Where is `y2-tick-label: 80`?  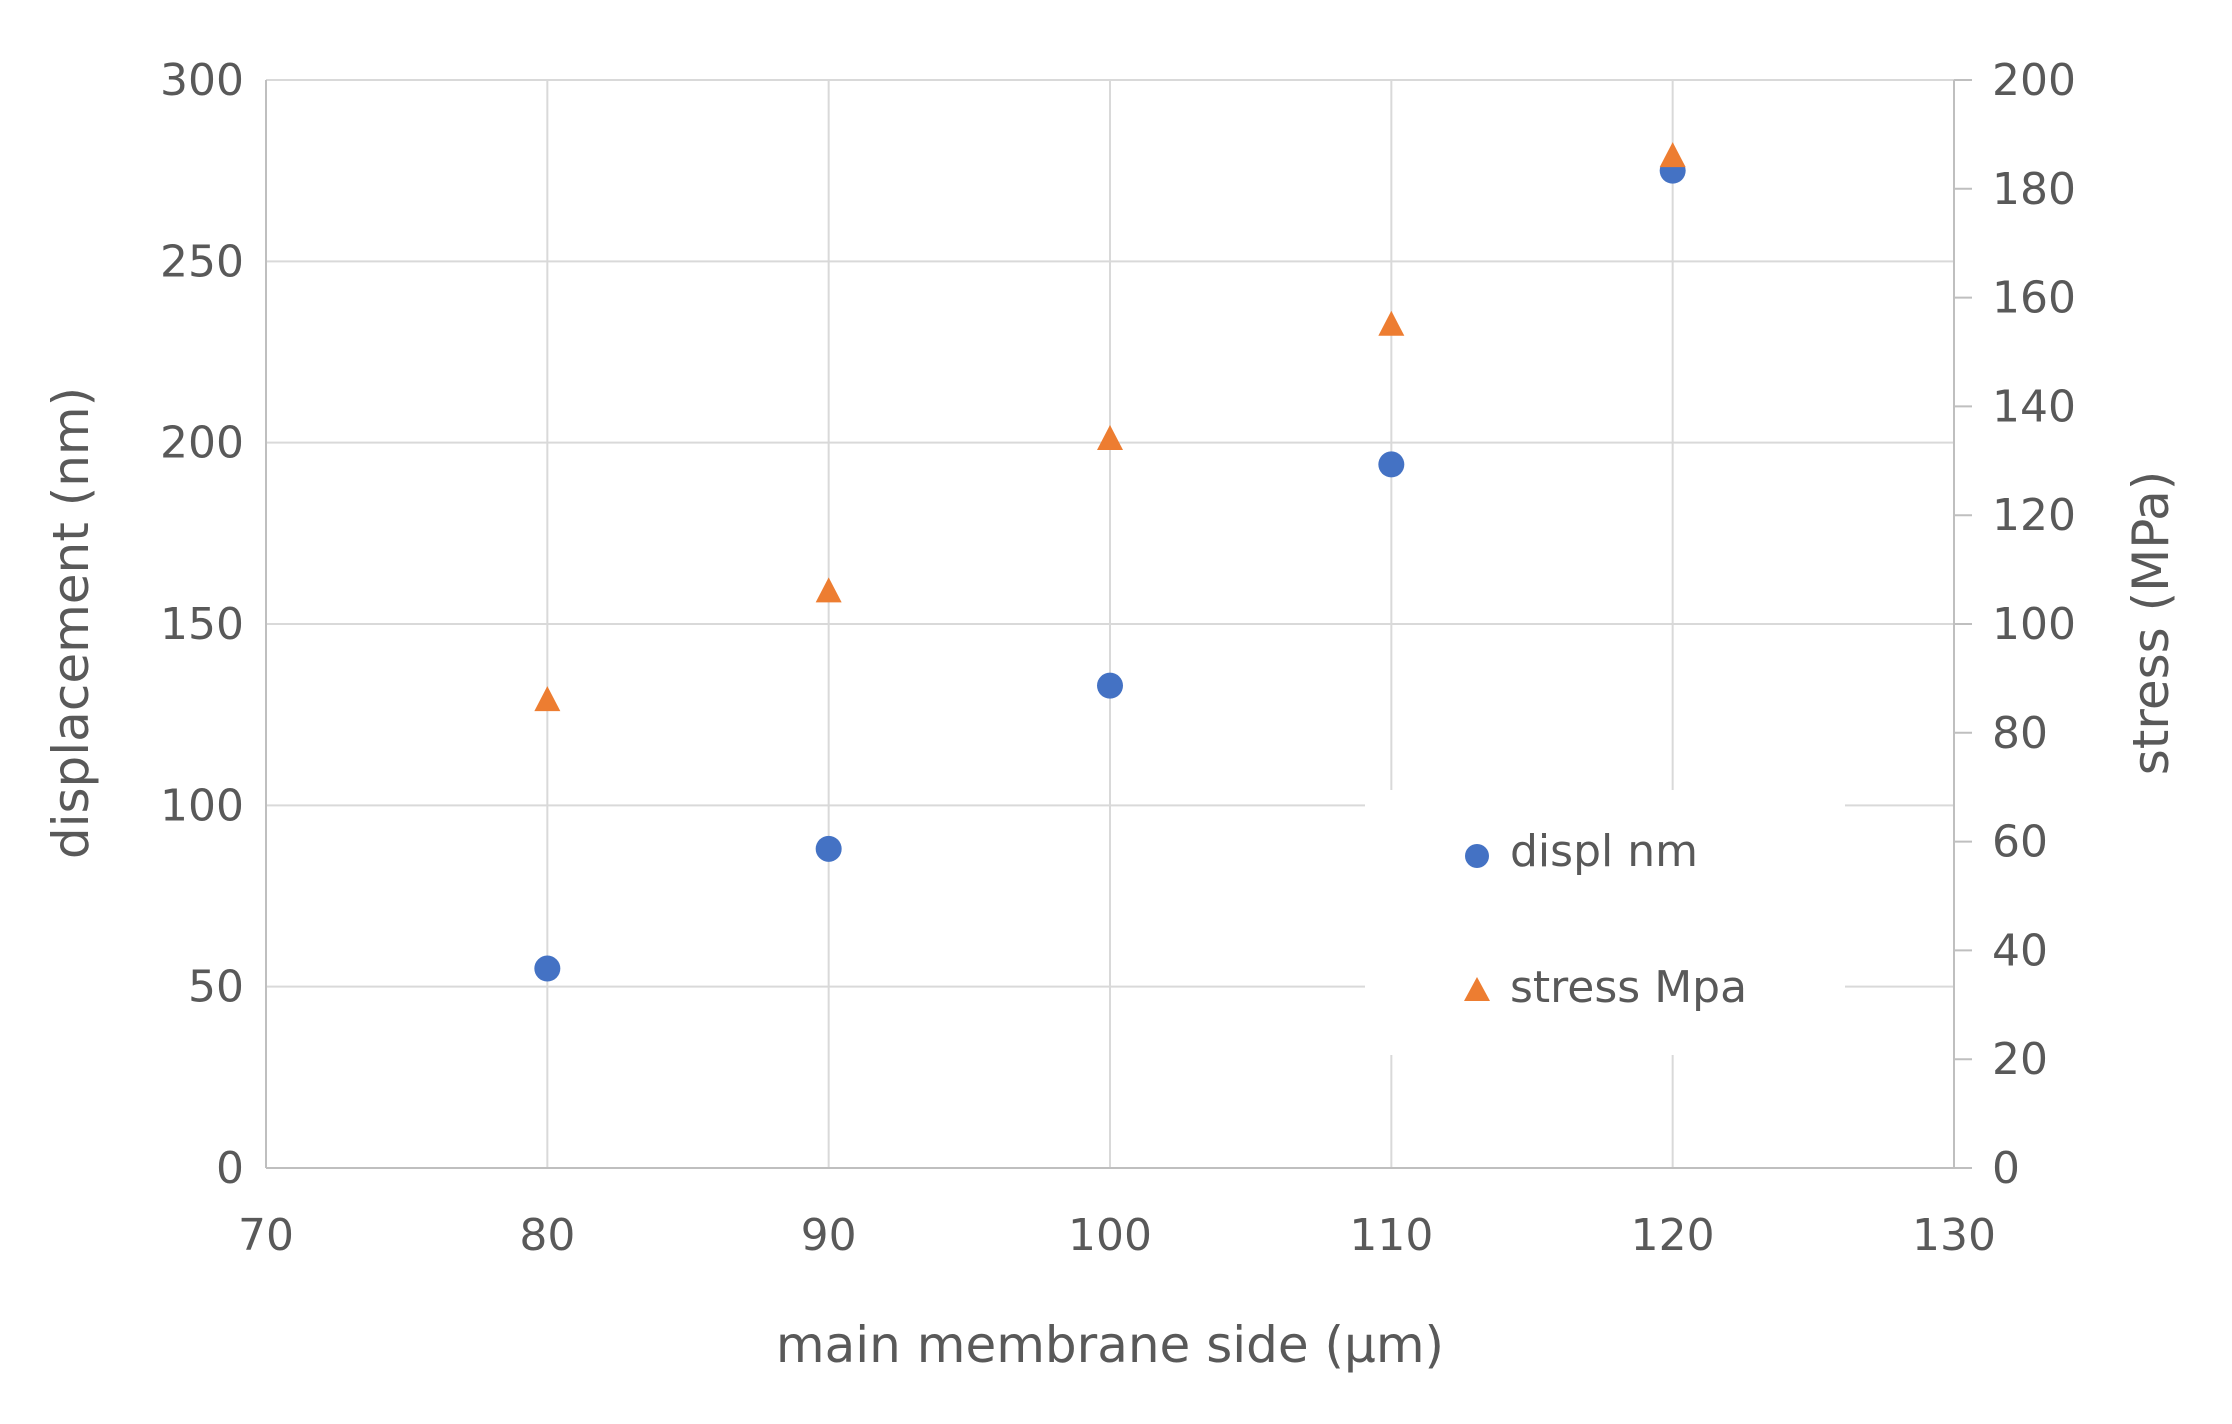 y2-tick-label: 80 is located at coordinates (2020, 733).